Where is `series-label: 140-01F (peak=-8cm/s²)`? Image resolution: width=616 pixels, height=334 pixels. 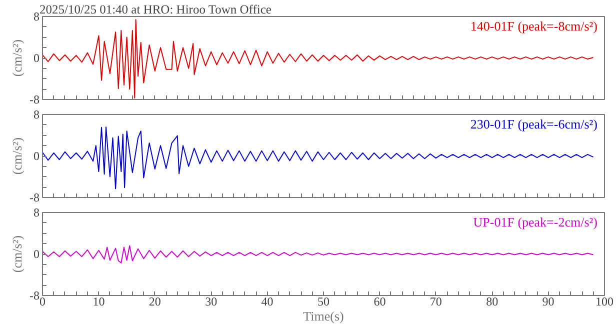 series-label: 140-01F (peak=-8cm/s²) is located at coordinates (534, 26).